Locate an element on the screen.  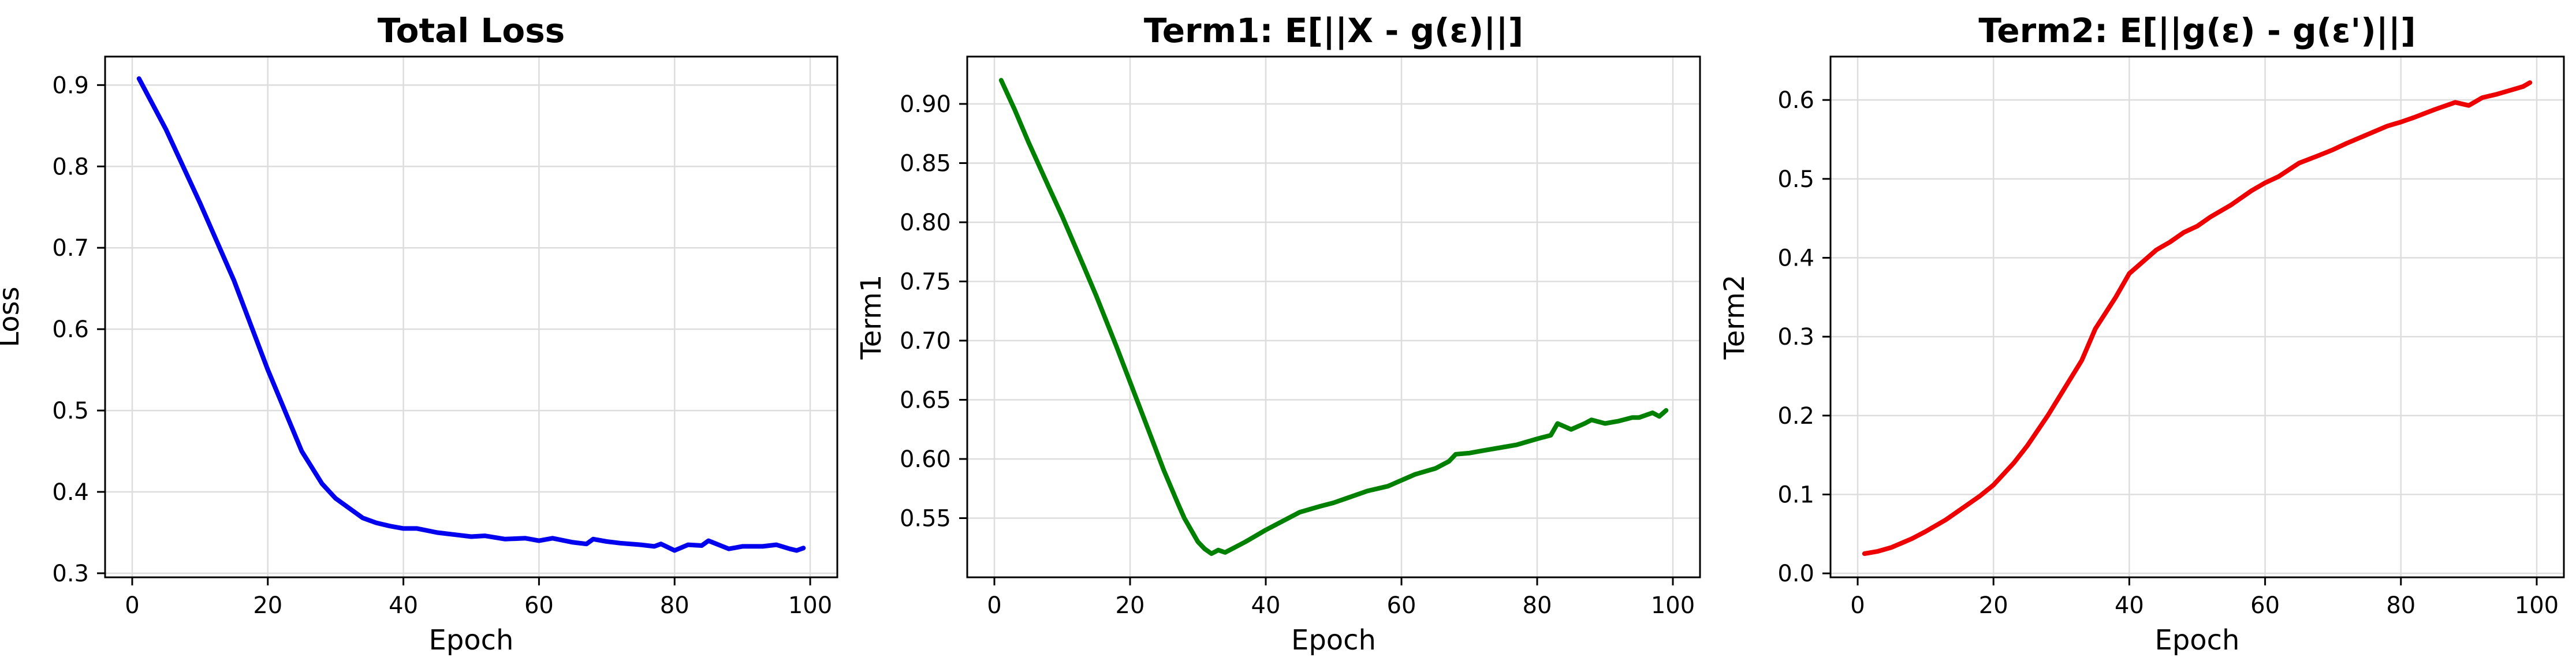
y-tick-label-2-6: 0.85 is located at coordinates (925, 164).